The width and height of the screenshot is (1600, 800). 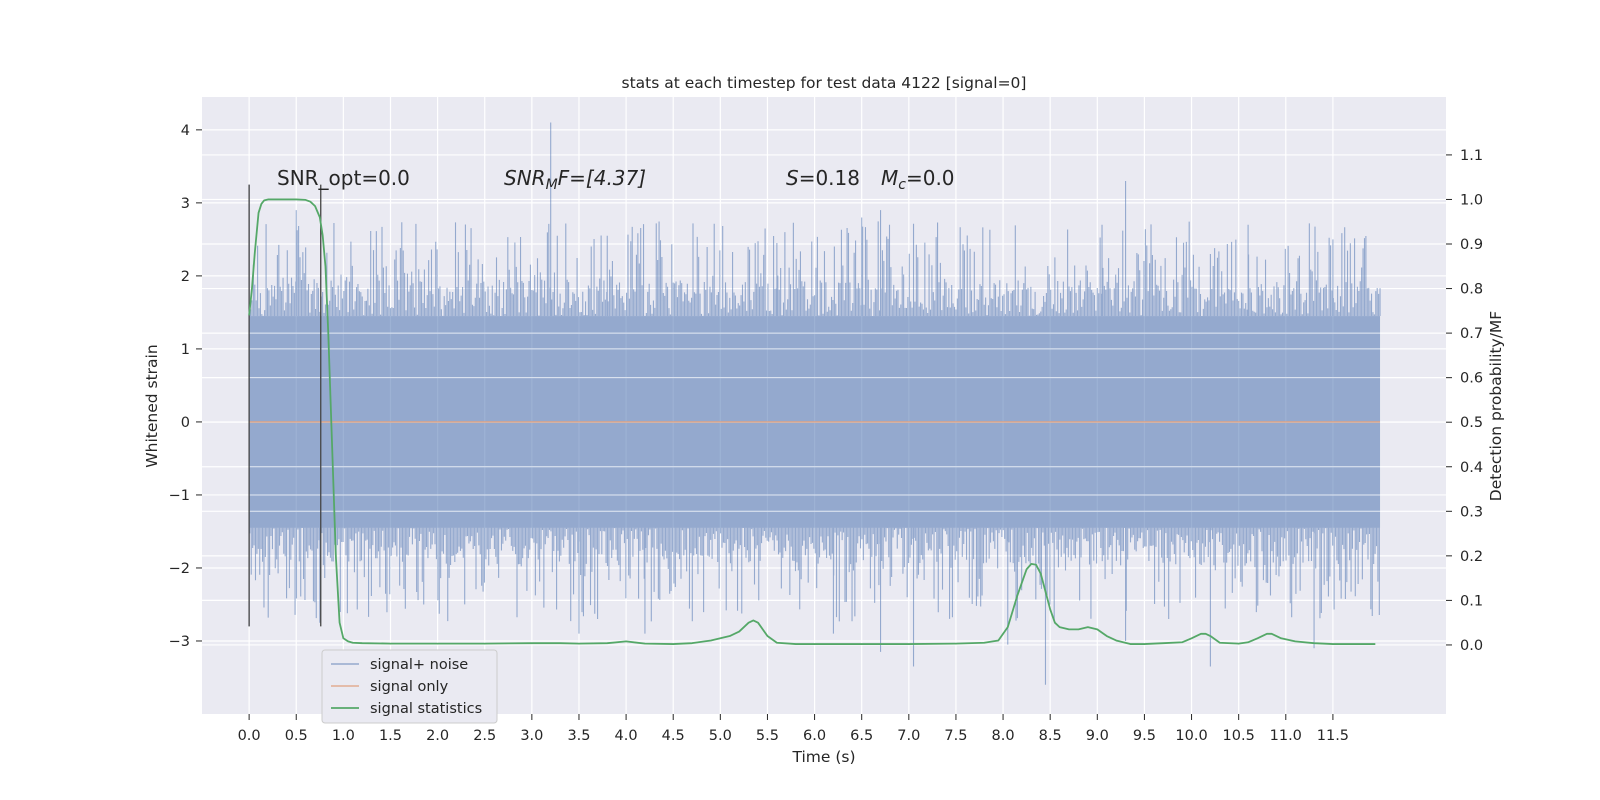 I want to click on x-tick-label: 5.5, so click(x=767, y=736).